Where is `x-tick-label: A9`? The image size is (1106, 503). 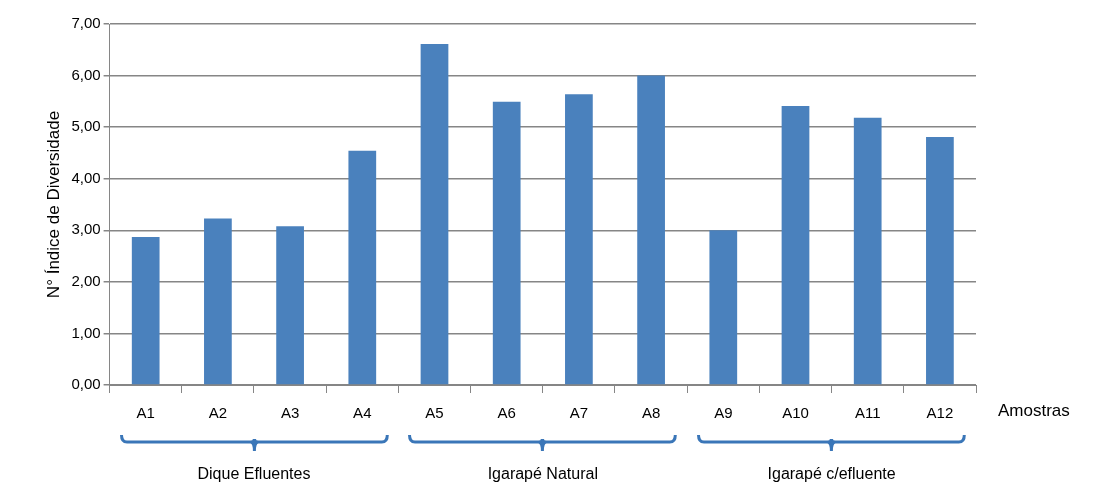
x-tick-label: A9 is located at coordinates (723, 413).